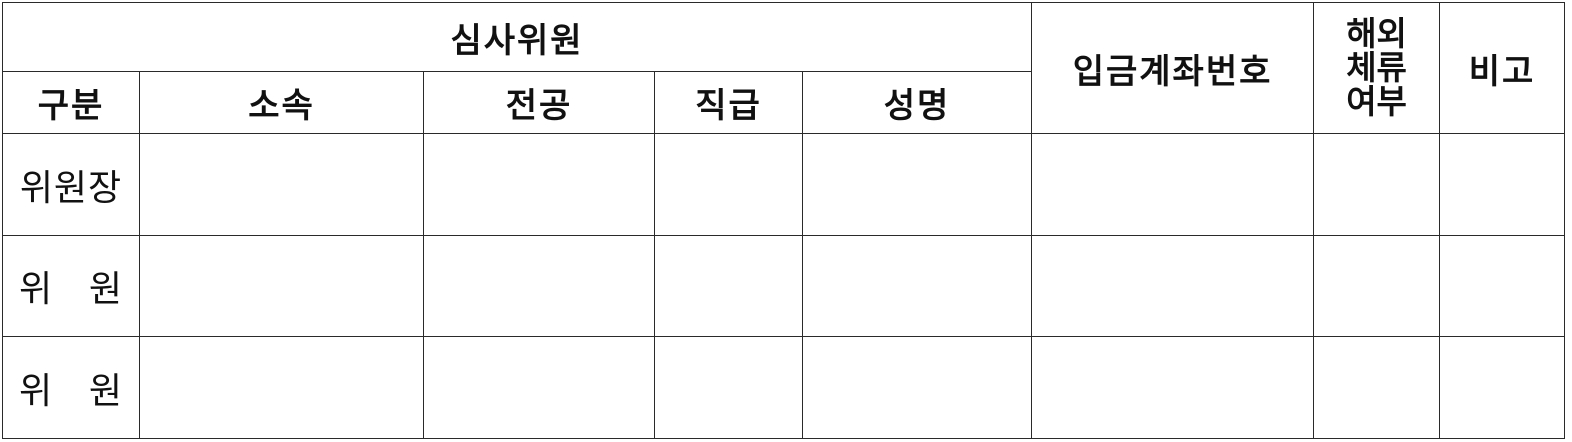 Image resolution: width=1572 pixels, height=442 pixels. Describe the element at coordinates (281, 102) in the screenshot. I see `affiliation-header: 소속` at that location.